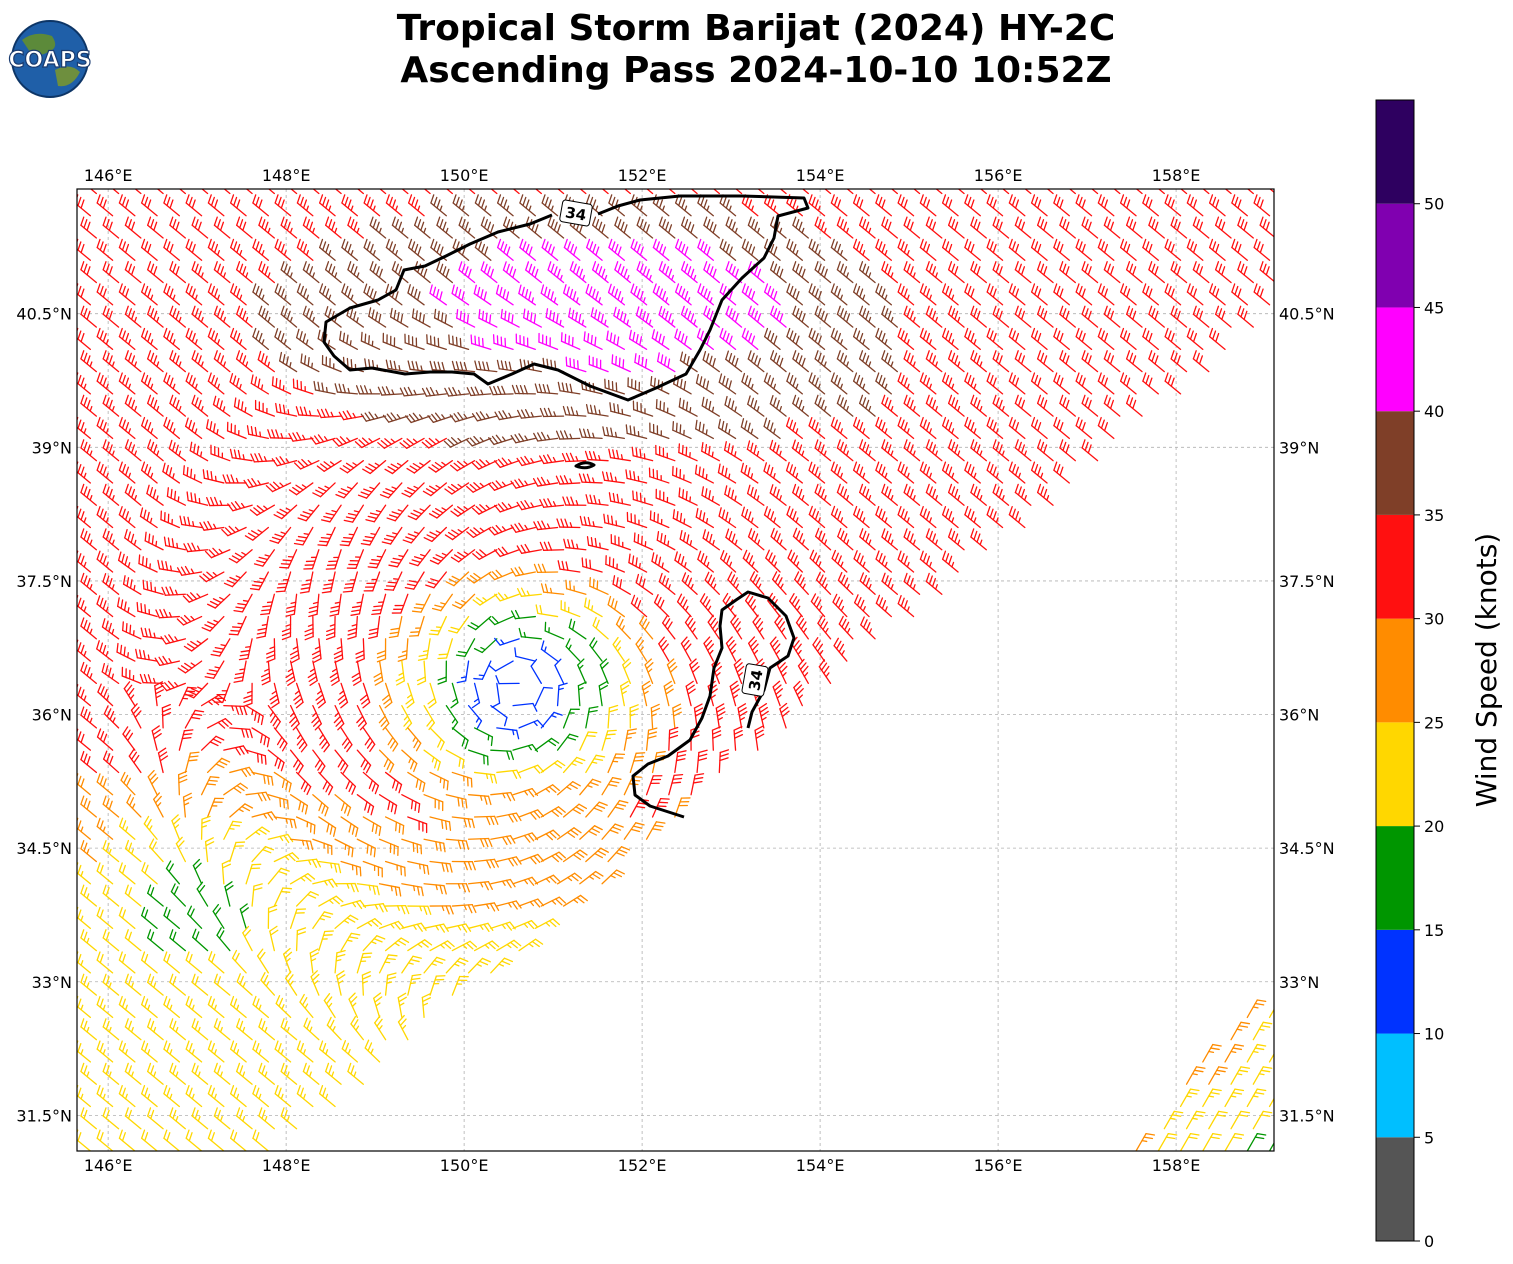 The height and width of the screenshot is (1264, 1513). Describe the element at coordinates (998, 1165) in the screenshot. I see `lon-tick-bottom: 156°E` at that location.